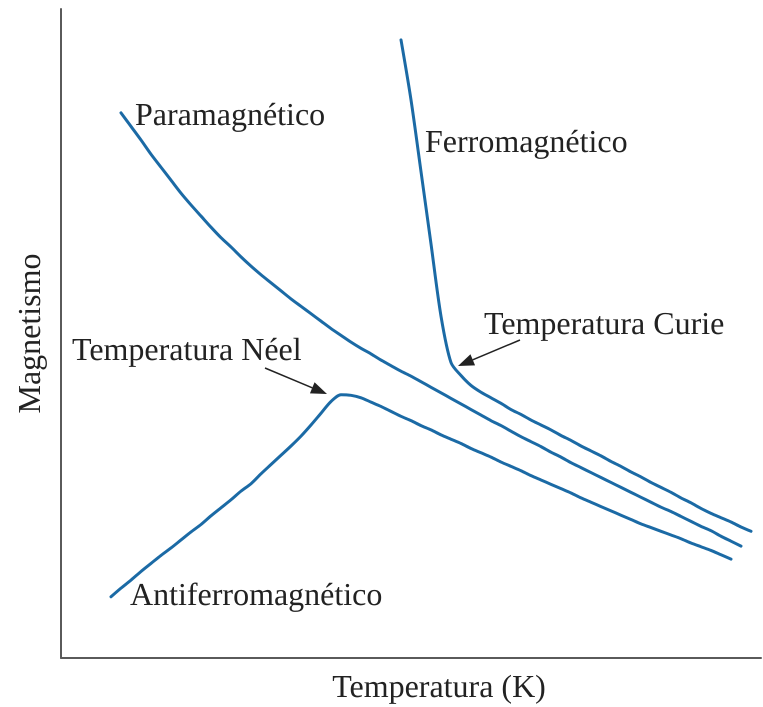 The image size is (763, 707). Describe the element at coordinates (230, 114) in the screenshot. I see `series-label: Paramagnético` at that location.